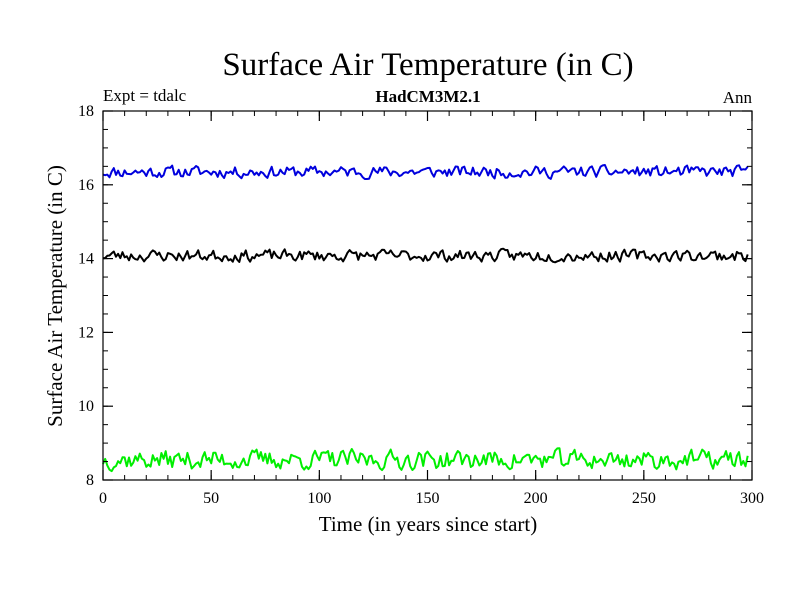  Describe the element at coordinates (55, 296) in the screenshot. I see `y-axis-label: Surface Air Temperature (in C)` at that location.